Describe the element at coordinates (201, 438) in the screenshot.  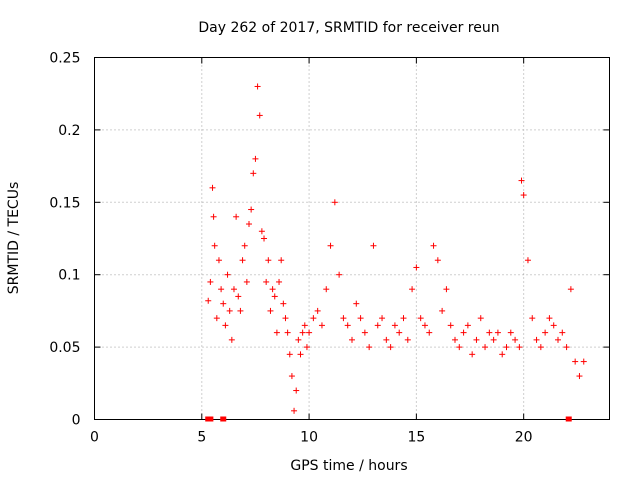
I see `x-tick-label: 5` at that location.